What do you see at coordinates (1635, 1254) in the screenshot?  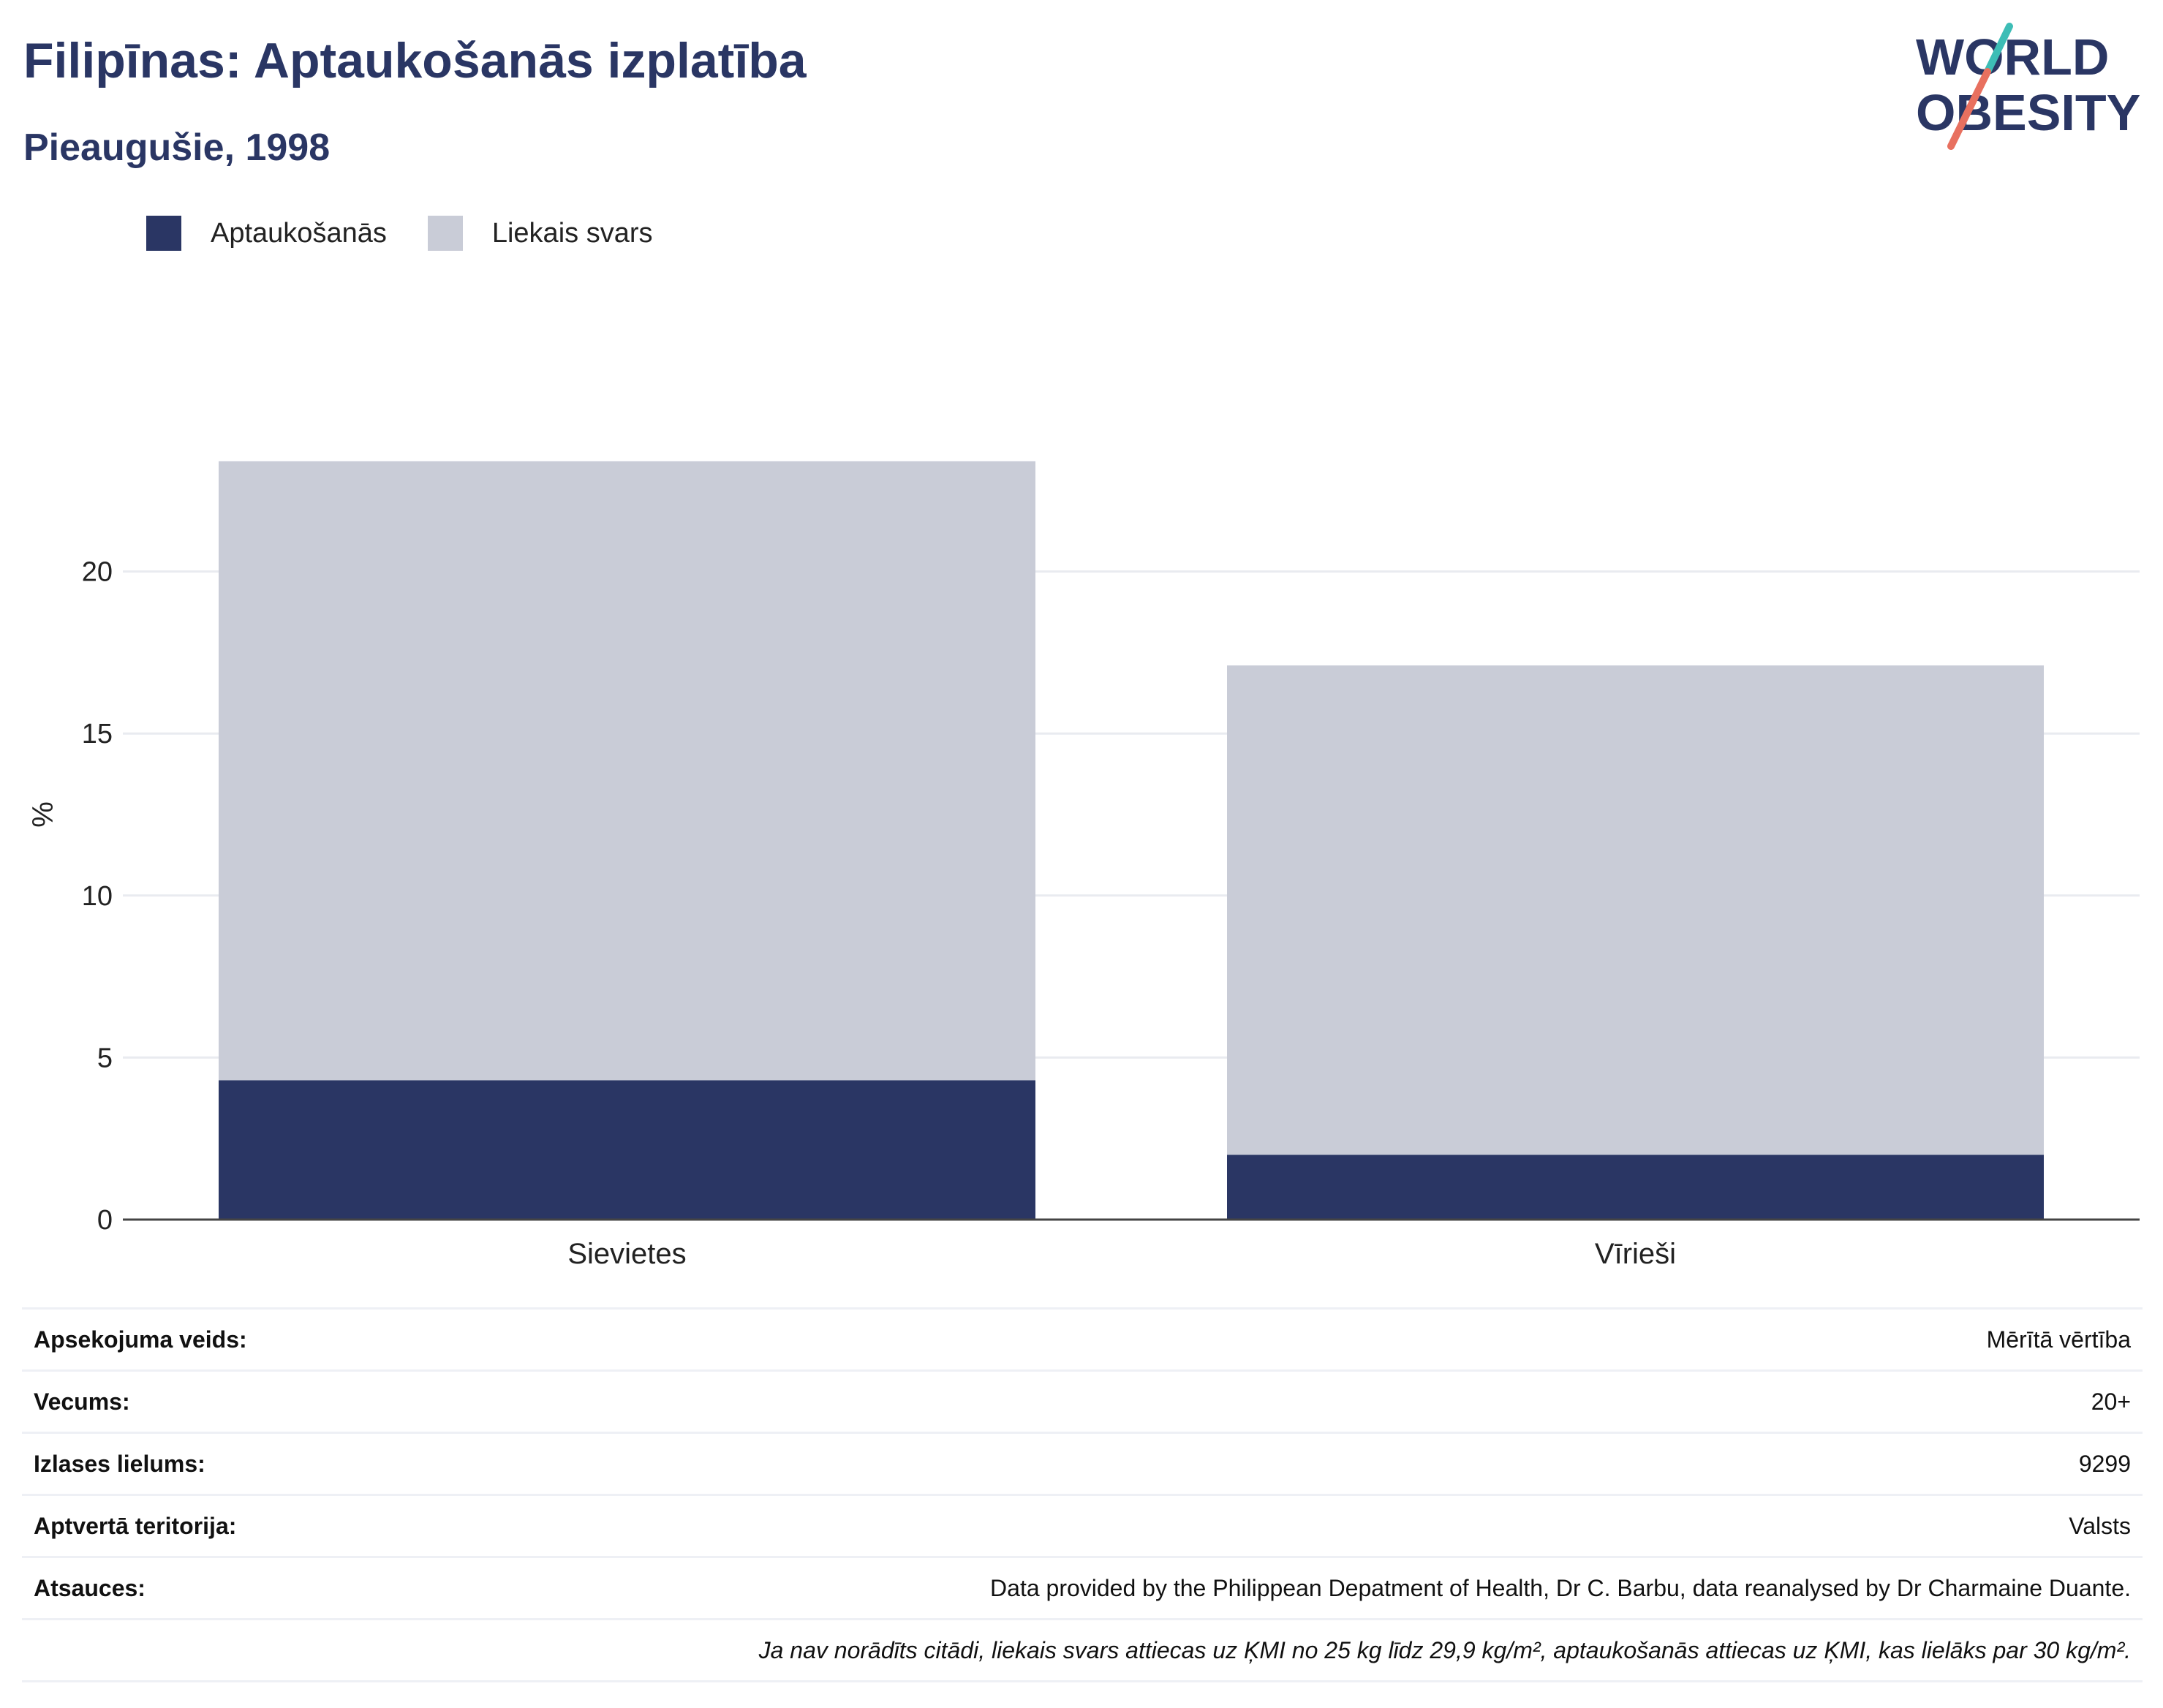 I see `x-tick-label: Vīrieši` at bounding box center [1635, 1254].